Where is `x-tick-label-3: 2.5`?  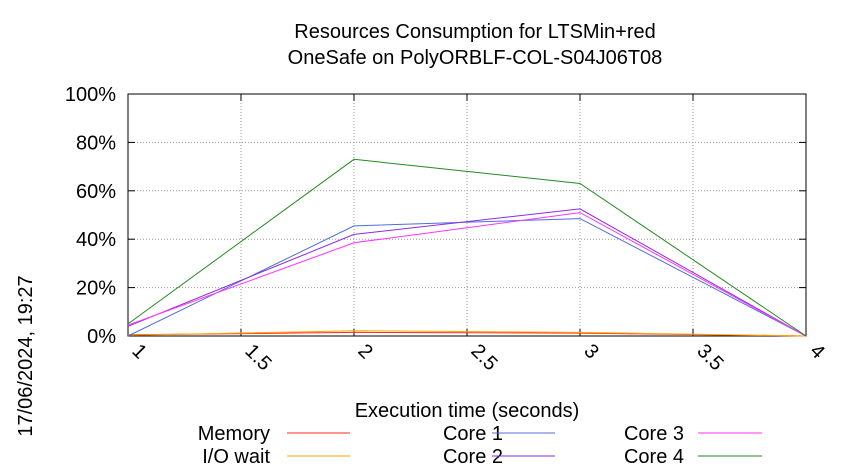 x-tick-label-3: 2.5 is located at coordinates (483, 357).